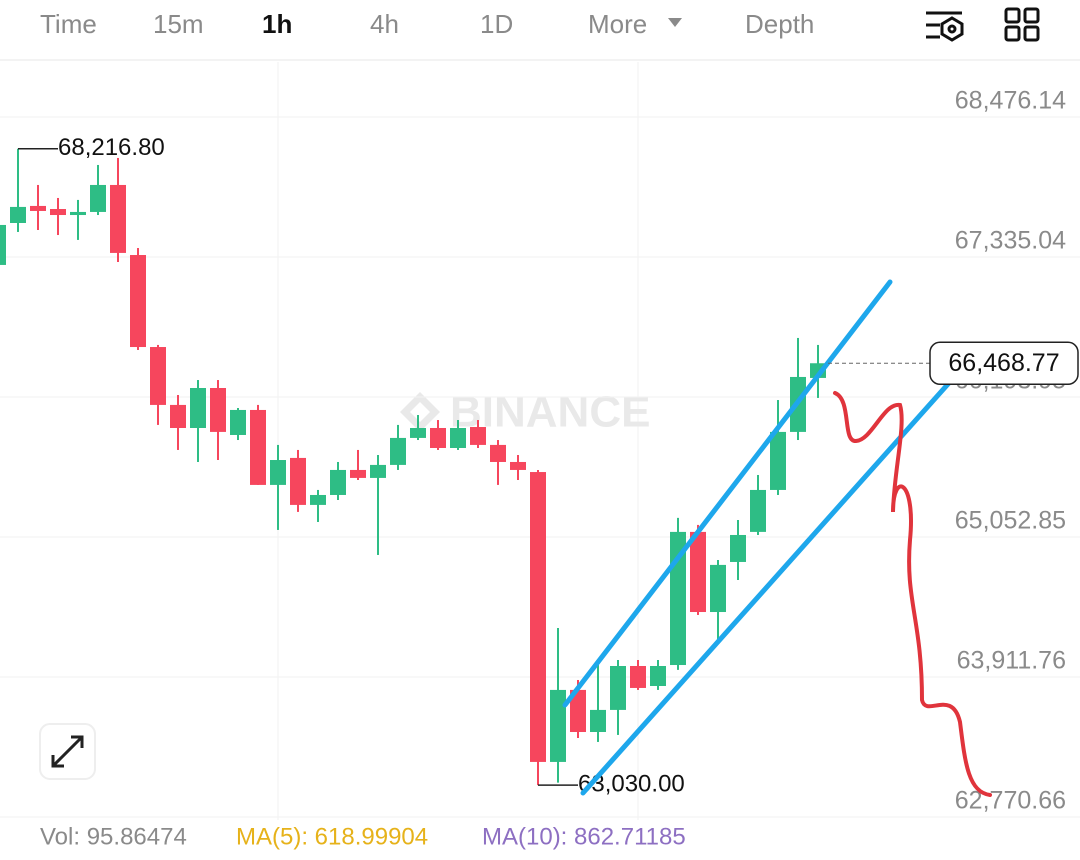 This screenshot has width=1080, height=860. Describe the element at coordinates (1010, 101) in the screenshot. I see `y-tick-label: 68,476.14` at that location.